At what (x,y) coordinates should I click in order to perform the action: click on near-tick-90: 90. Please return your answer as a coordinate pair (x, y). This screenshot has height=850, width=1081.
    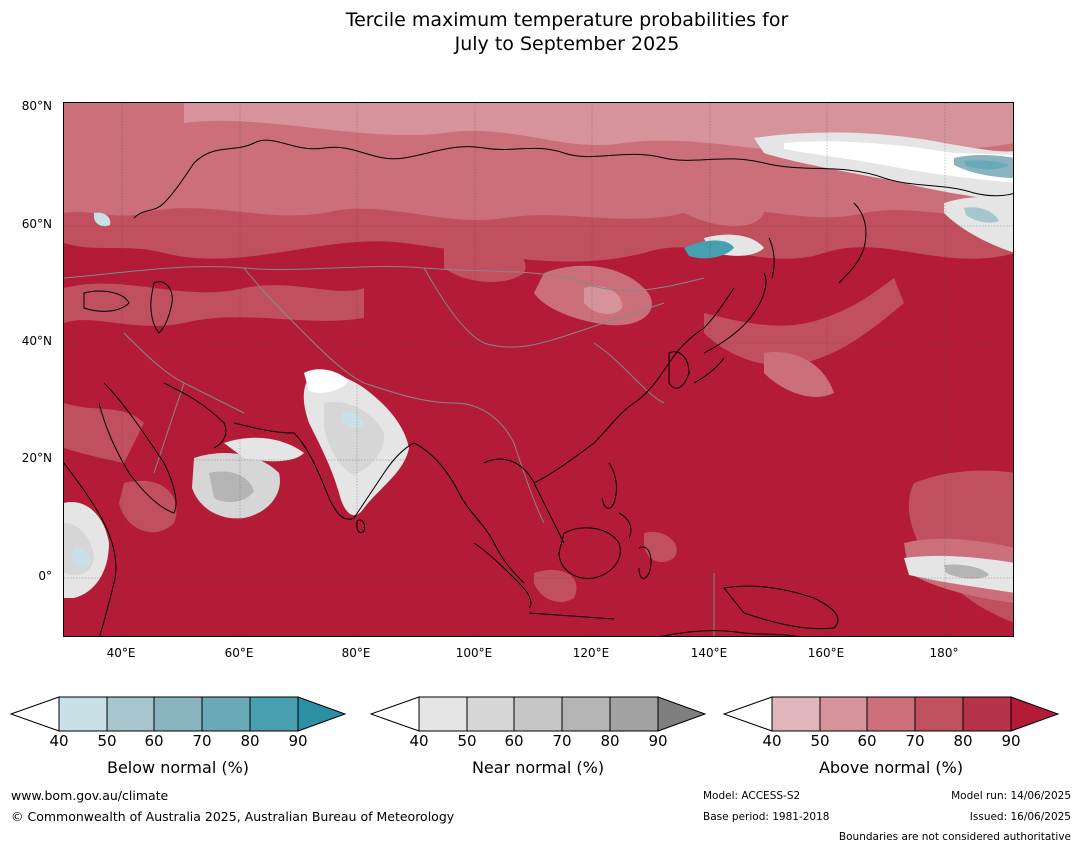
    Looking at the image, I should click on (658, 741).